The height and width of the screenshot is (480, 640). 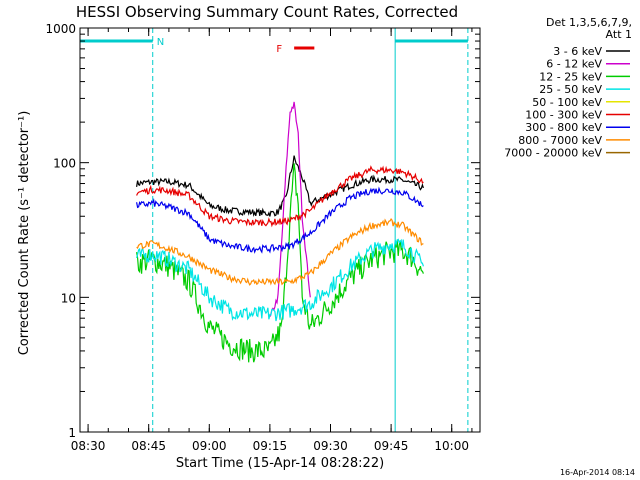 What do you see at coordinates (570, 76) in the screenshot?
I see `legend-label-2: 12 - 25 keV` at bounding box center [570, 76].